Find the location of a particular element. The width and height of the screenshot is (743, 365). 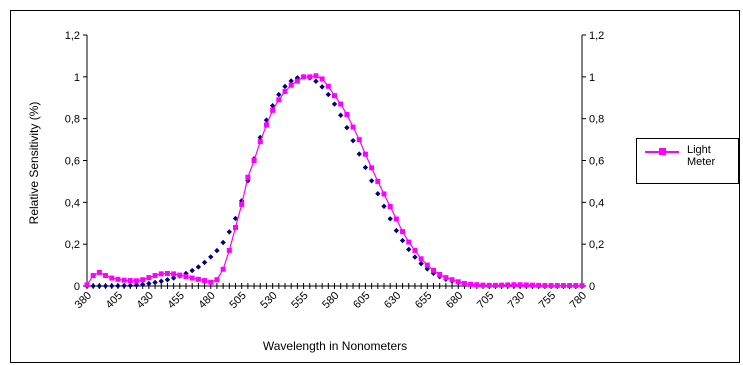

x-tick-label: 555 is located at coordinates (299, 300).